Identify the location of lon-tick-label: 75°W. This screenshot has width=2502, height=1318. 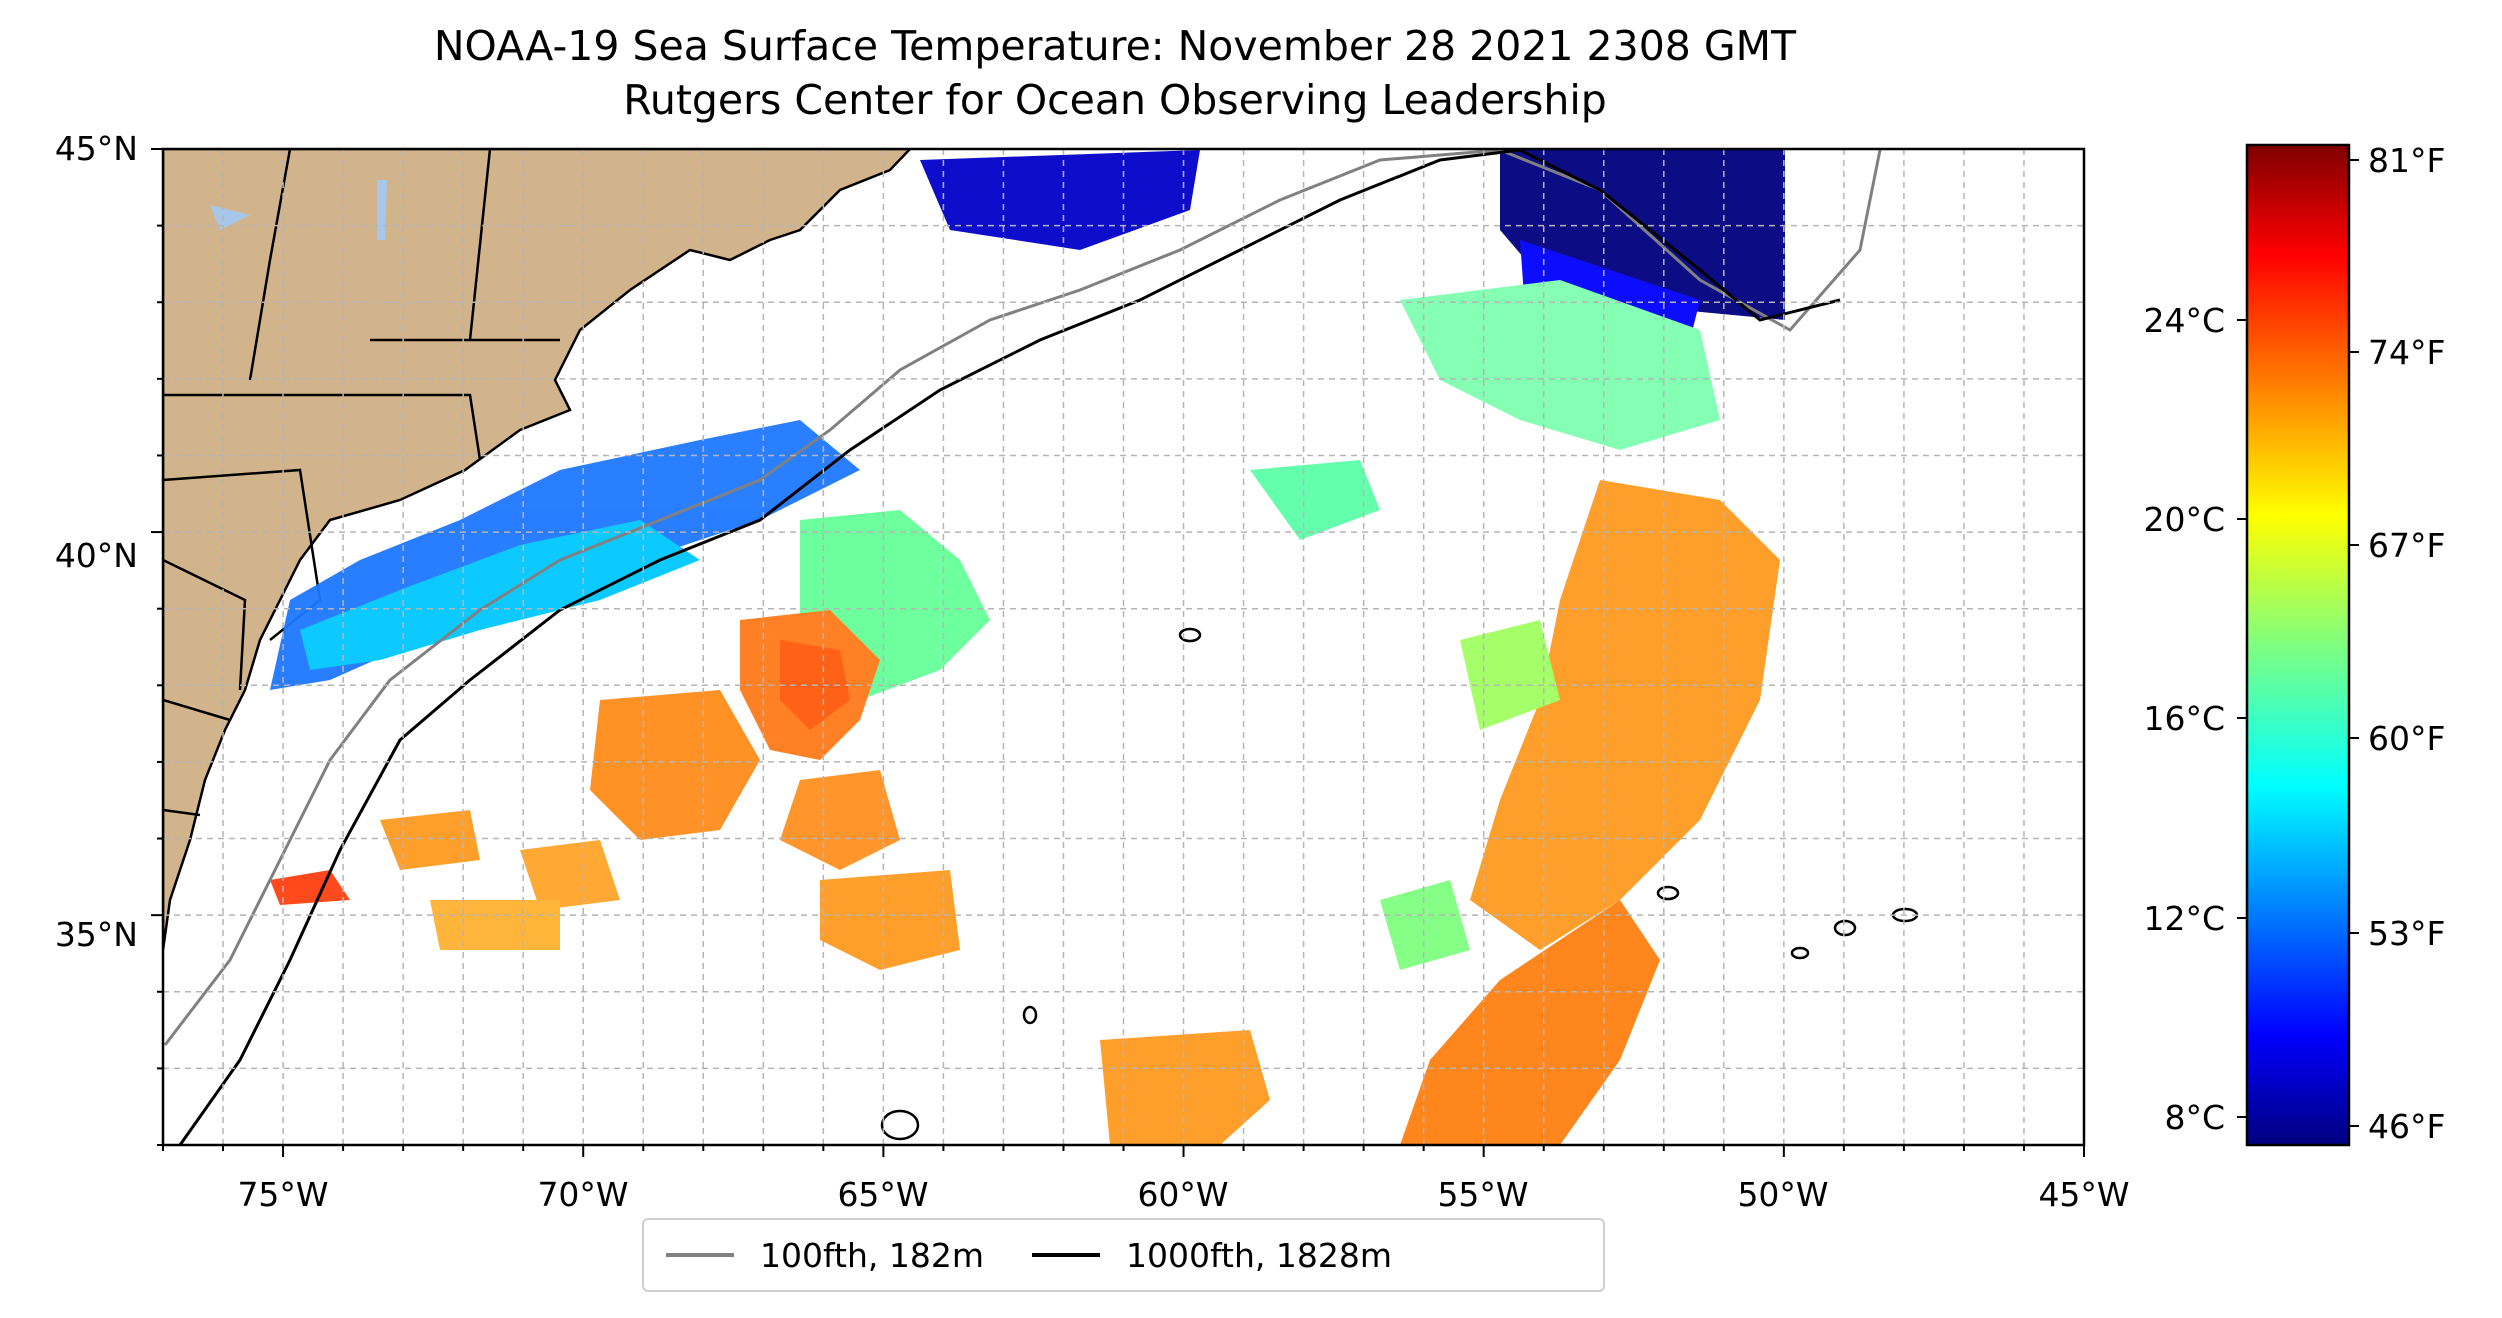
(282, 1194).